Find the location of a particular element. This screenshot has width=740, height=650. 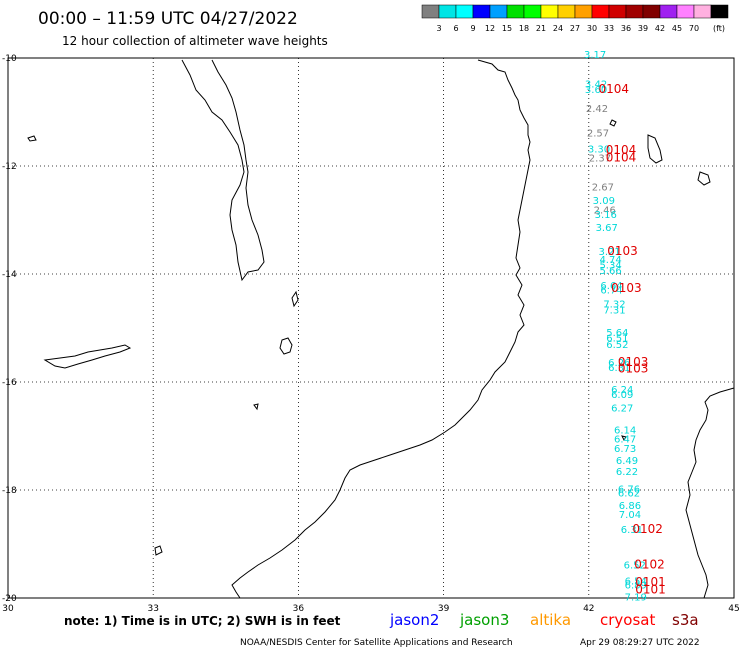

wave-height-value: 5.64 is located at coordinates (617, 333).